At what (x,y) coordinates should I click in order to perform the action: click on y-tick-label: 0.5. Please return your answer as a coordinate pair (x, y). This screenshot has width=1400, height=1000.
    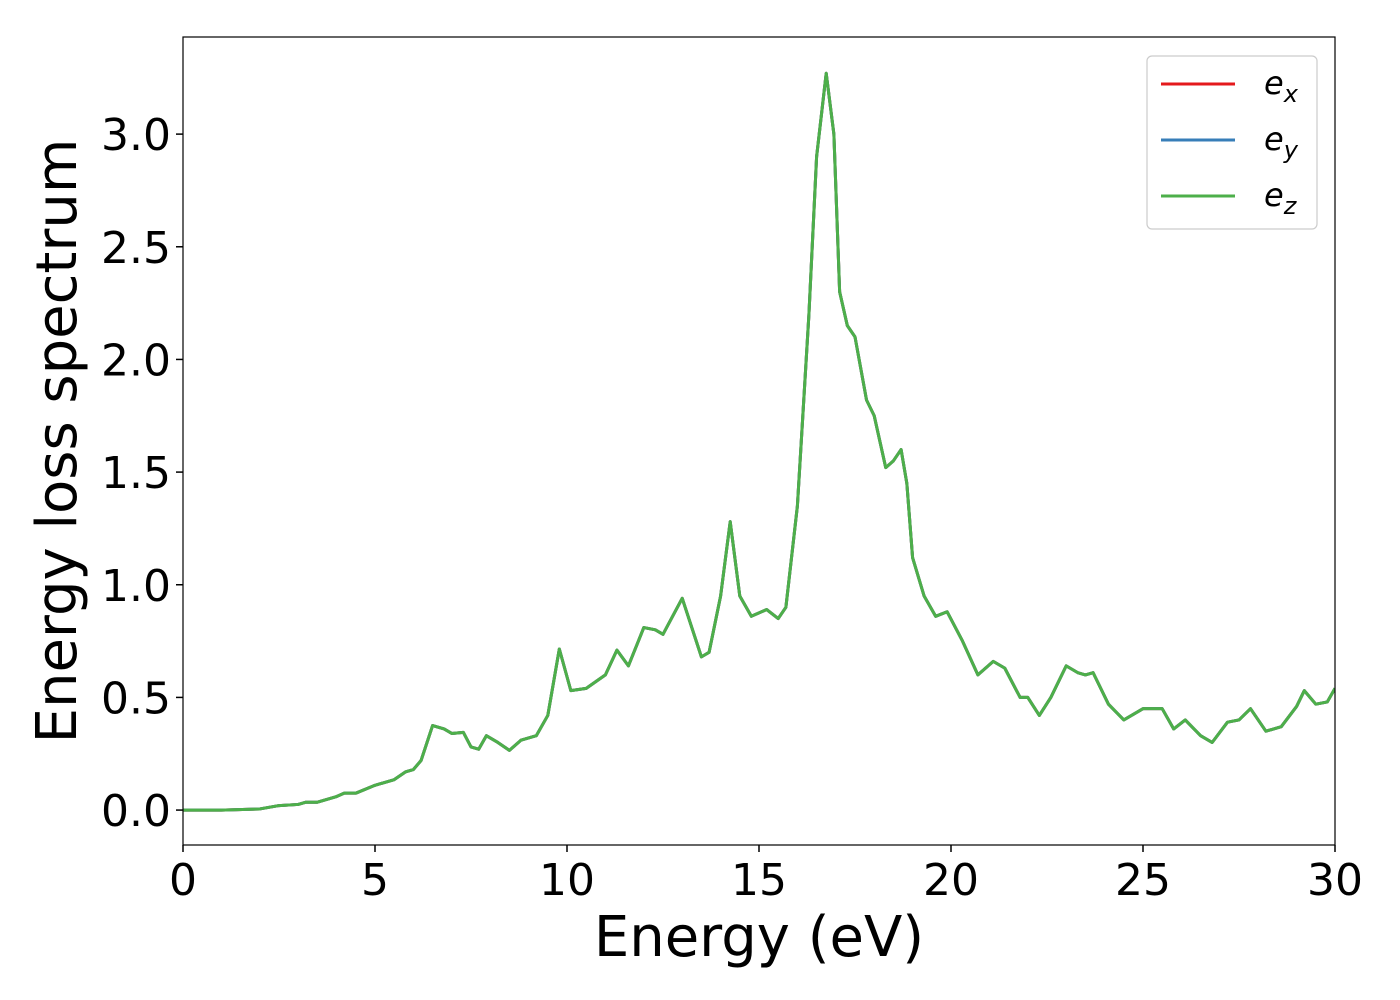
    Looking at the image, I should click on (136, 698).